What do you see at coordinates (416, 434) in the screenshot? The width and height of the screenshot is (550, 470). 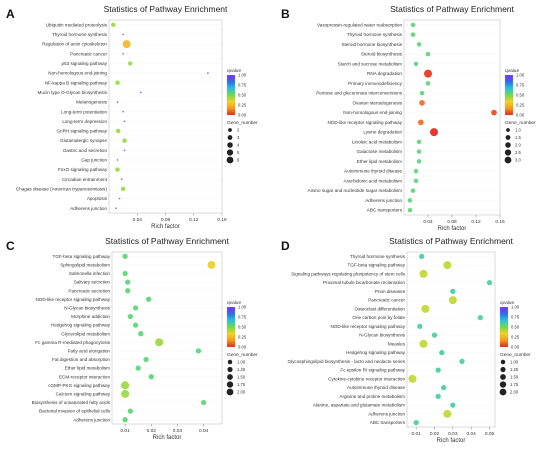 I see `x-tick-label: 0.01` at bounding box center [416, 434].